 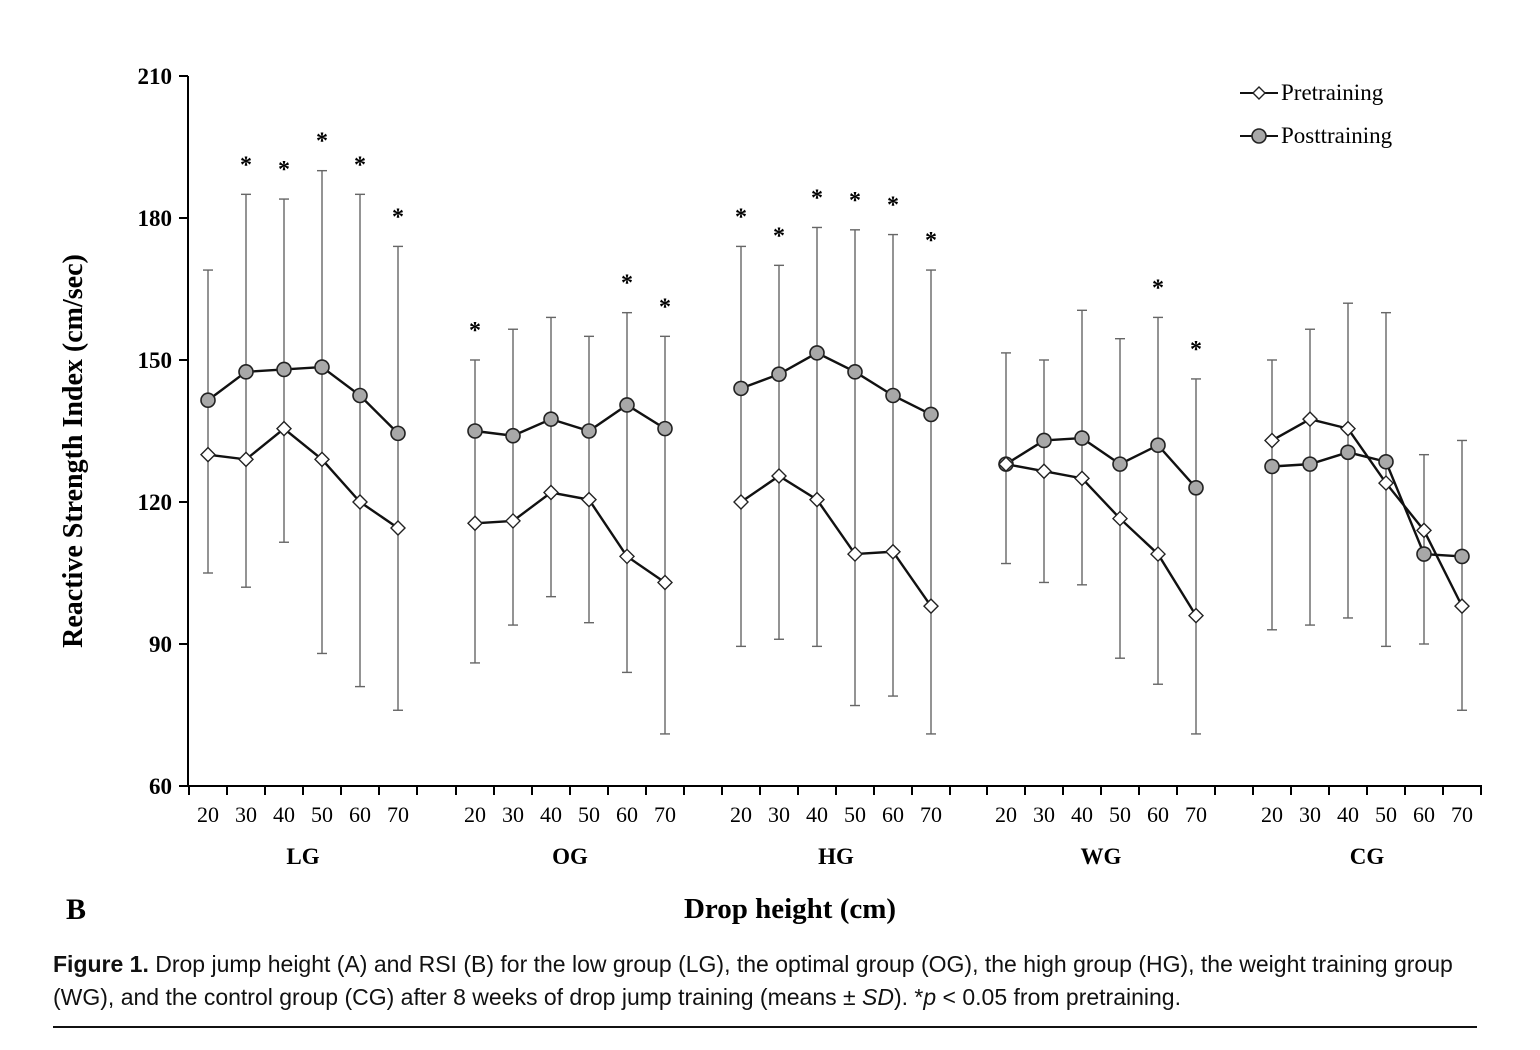 What do you see at coordinates (765, 1027) in the screenshot?
I see `caption-rule` at bounding box center [765, 1027].